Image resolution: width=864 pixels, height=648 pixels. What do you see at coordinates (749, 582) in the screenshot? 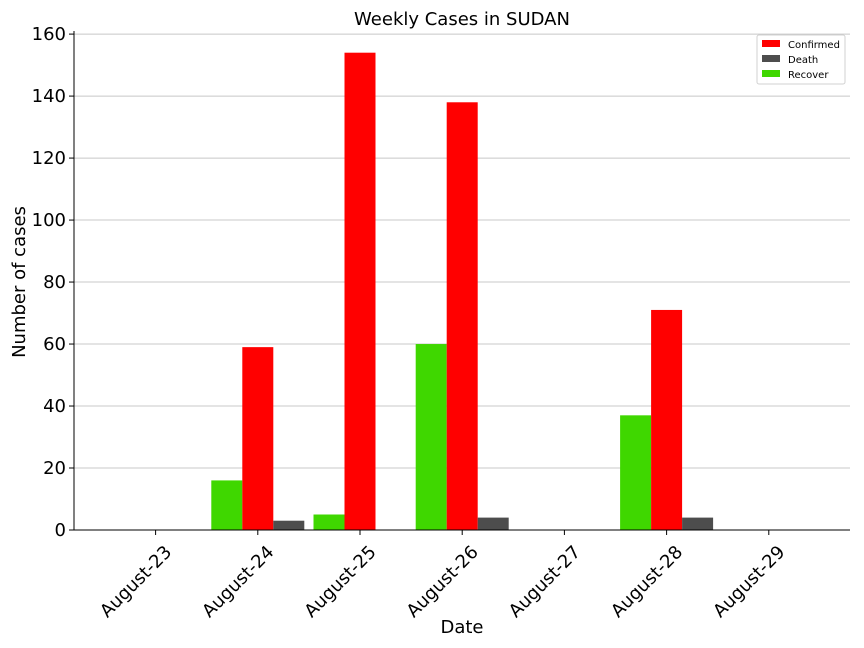
I see `x-tick-label: August-29` at bounding box center [749, 582].